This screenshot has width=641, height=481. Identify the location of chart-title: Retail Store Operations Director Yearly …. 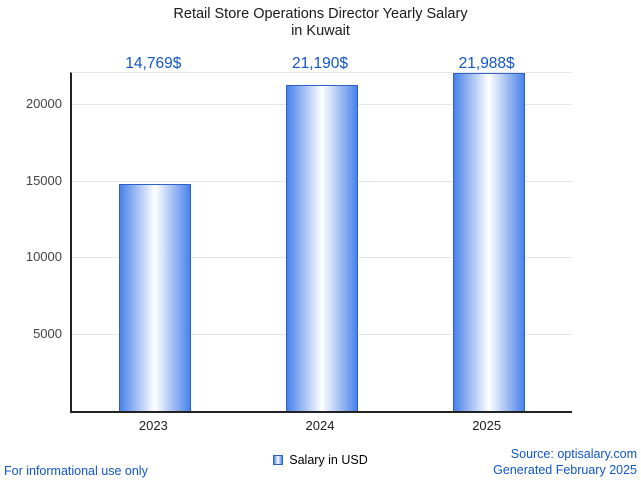
(320, 23).